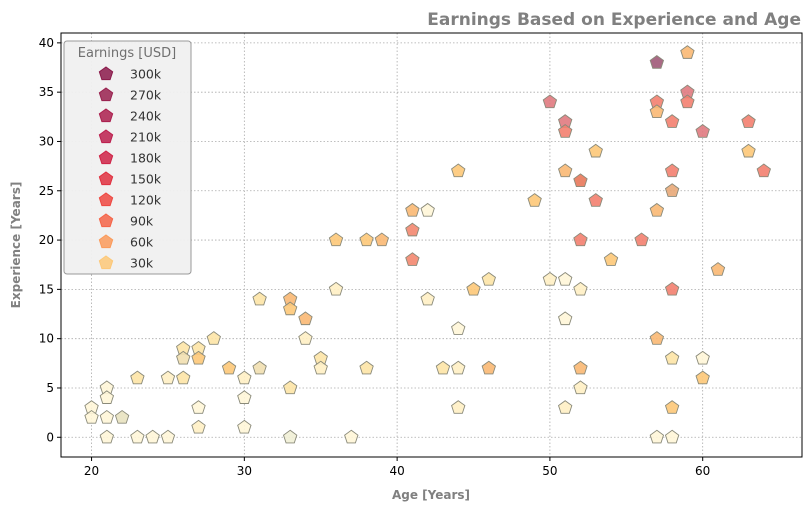 Image resolution: width=811 pixels, height=511 pixels. I want to click on x-tick-label: 40, so click(396, 471).